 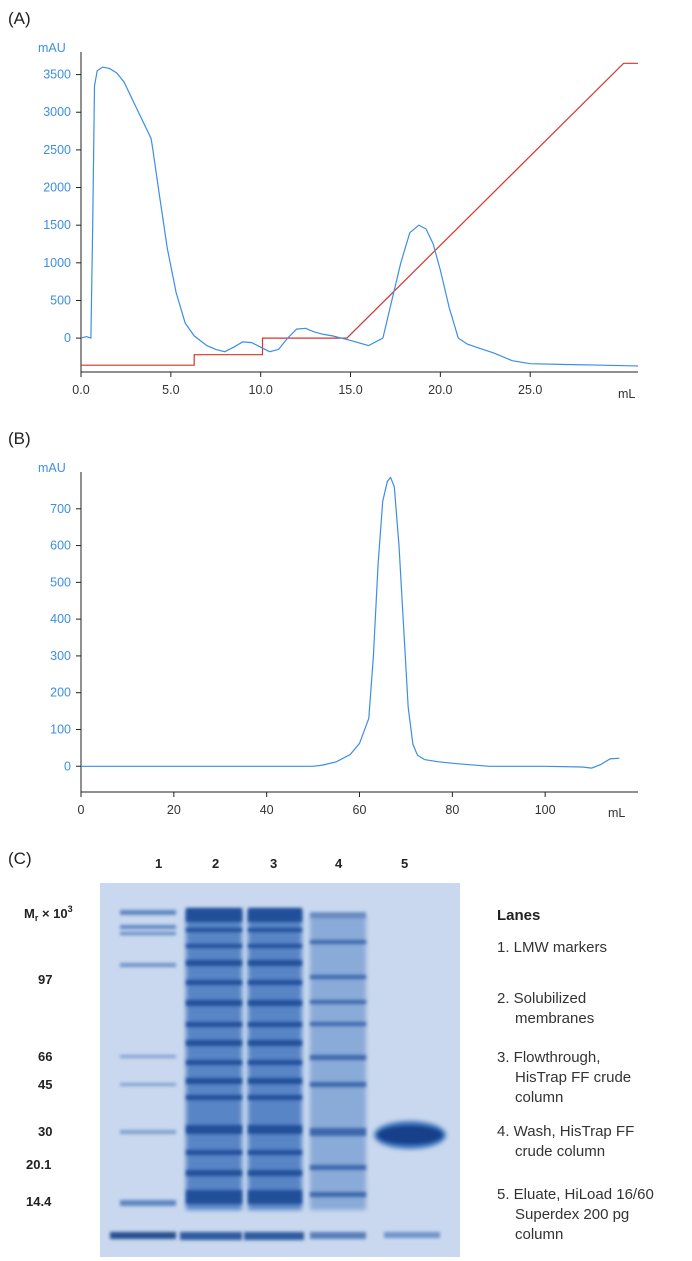 What do you see at coordinates (174, 810) in the screenshot?
I see `x-tick-label: 20` at bounding box center [174, 810].